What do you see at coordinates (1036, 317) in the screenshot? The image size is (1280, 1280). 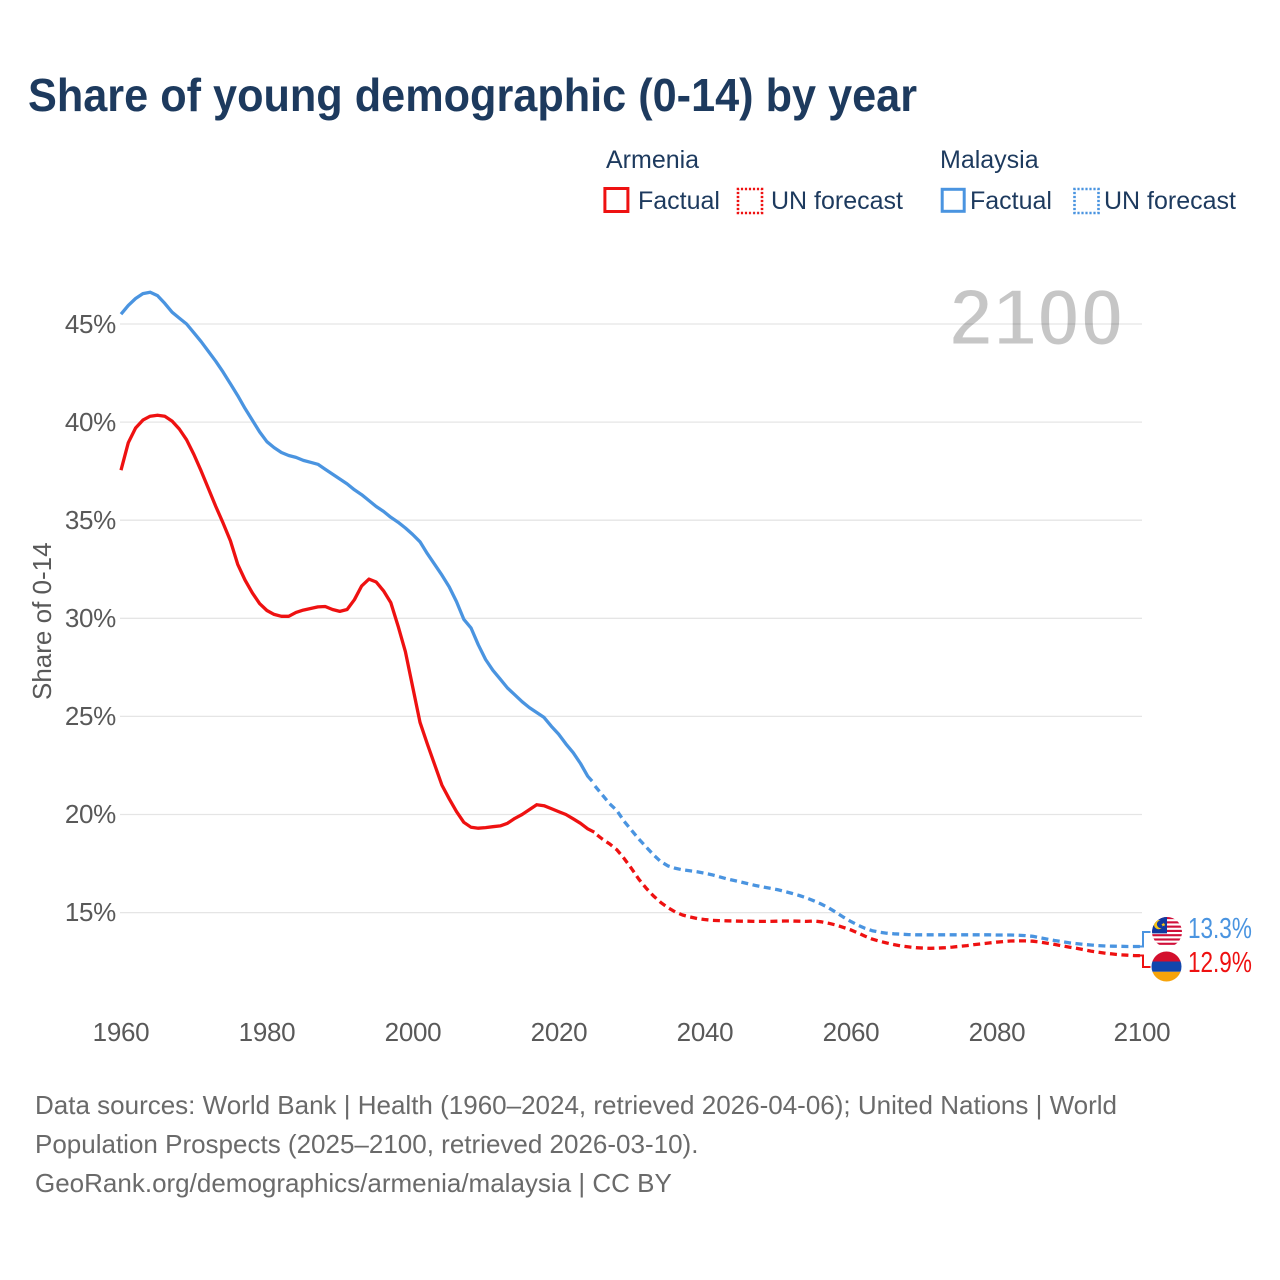 I see `svg-text: 2100` at bounding box center [1036, 317].